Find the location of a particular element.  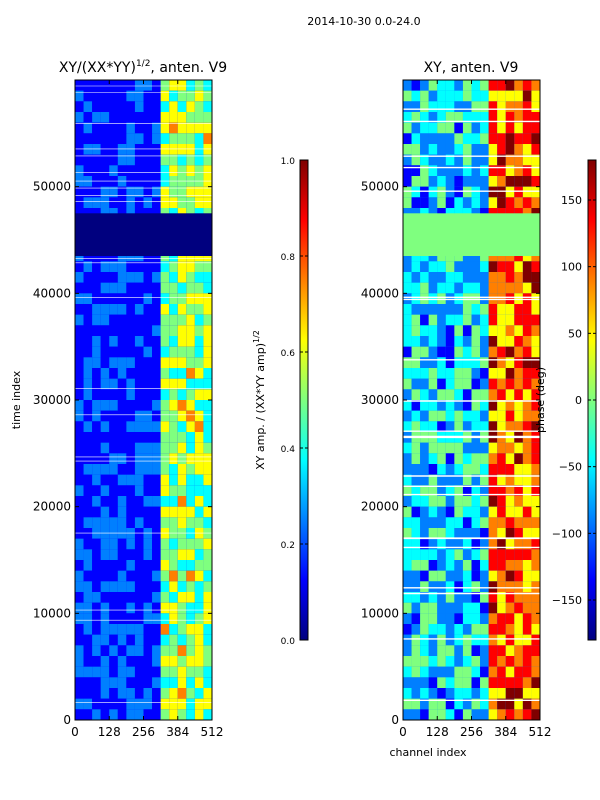

amp-title-superscript: 1/2 is located at coordinates (143, 64).